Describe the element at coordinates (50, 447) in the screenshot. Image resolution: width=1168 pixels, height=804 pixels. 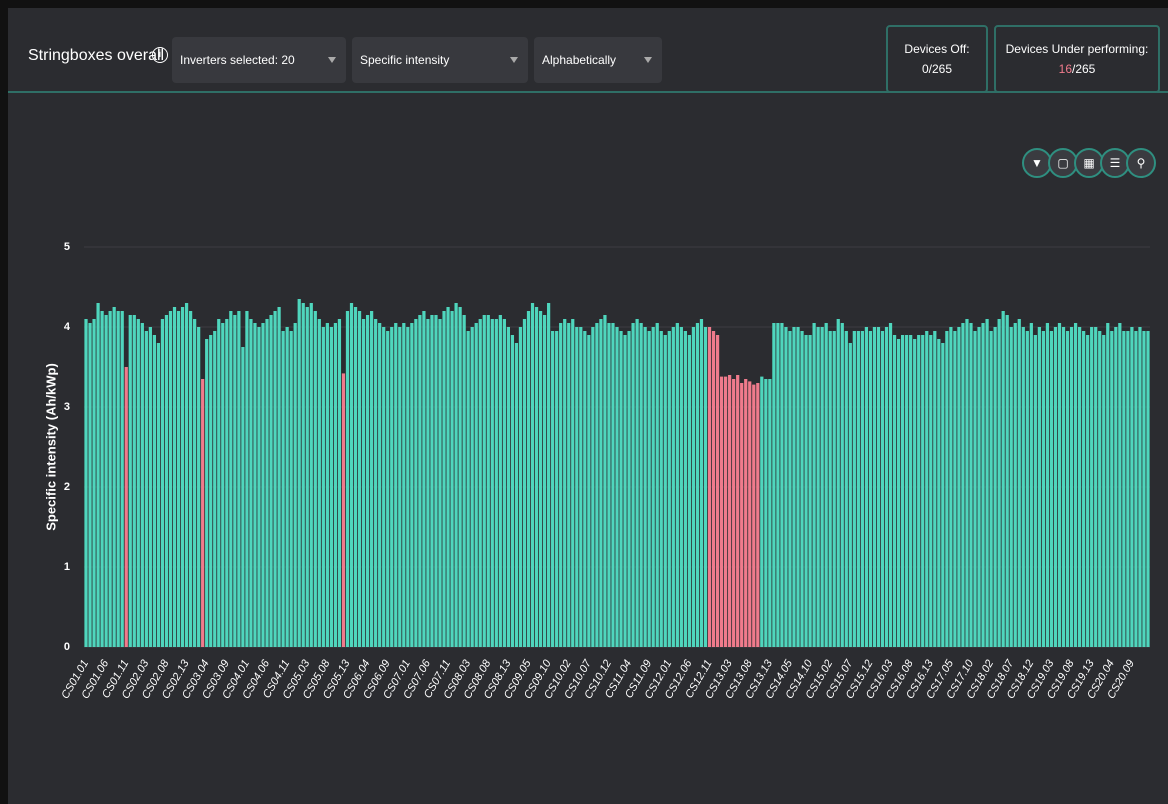
I see `y-axis-label: Specific intensity (Ah/kWp)` at that location.